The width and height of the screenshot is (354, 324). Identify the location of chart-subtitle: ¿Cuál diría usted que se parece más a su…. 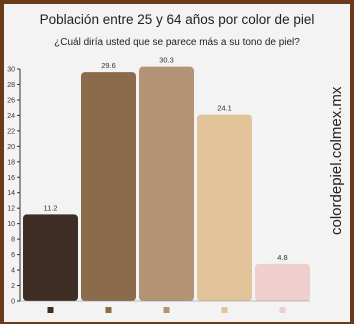
(177, 42).